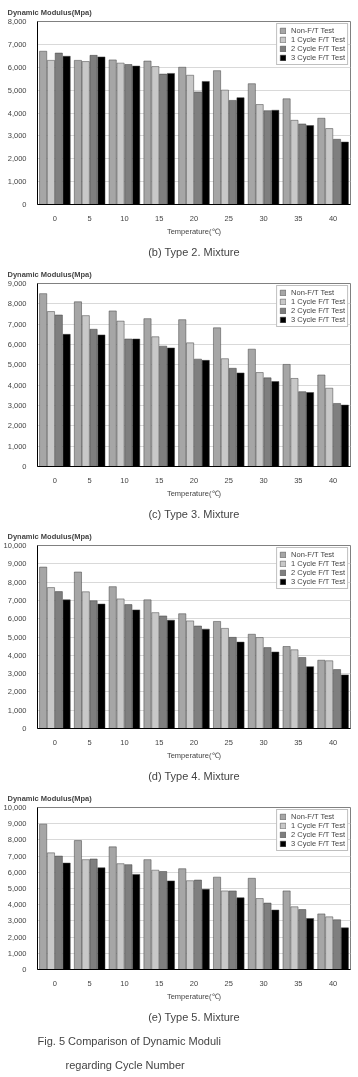 This screenshot has height=1077, width=358. Describe the element at coordinates (194, 1016) in the screenshot. I see `text: (e) Type 5. Mixture` at that location.